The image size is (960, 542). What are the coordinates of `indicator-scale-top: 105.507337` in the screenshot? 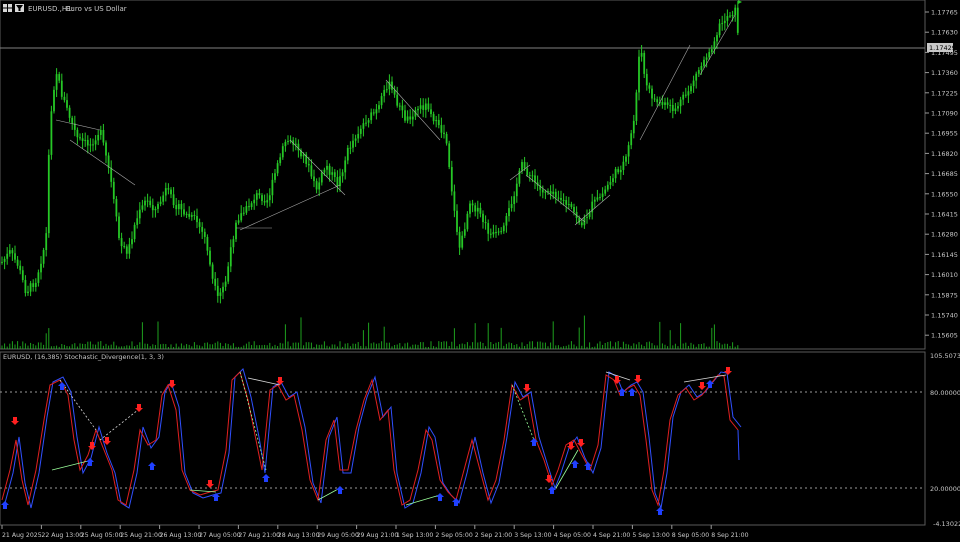 It's located at (945, 356).